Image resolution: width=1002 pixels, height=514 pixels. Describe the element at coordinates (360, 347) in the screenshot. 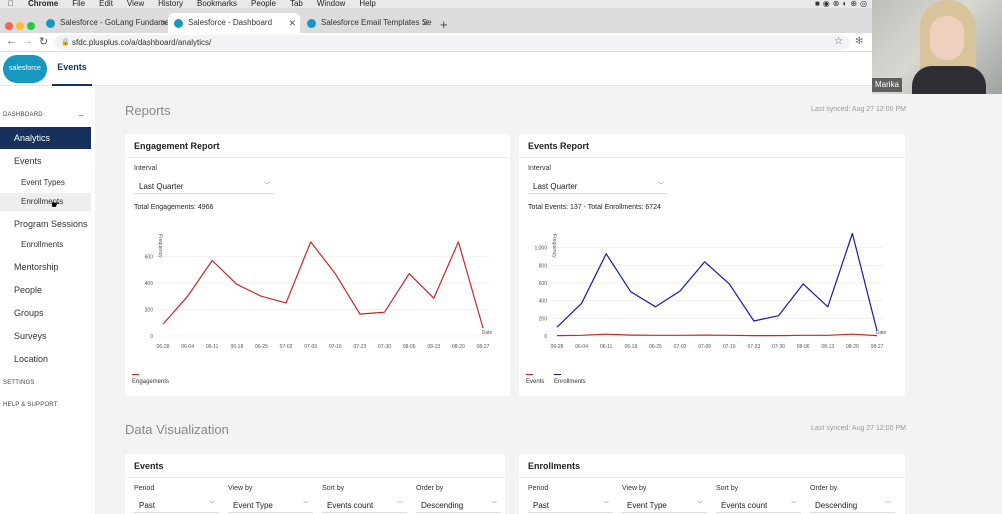

I see `x-tick-label: 07-23` at that location.